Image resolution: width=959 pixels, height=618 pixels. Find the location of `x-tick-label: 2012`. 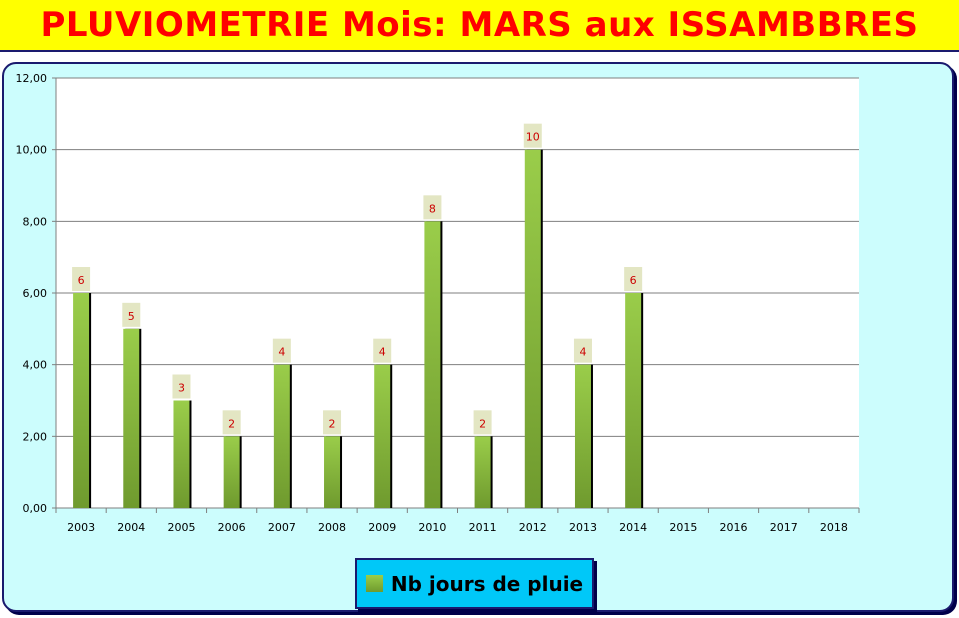

x-tick-label: 2012 is located at coordinates (533, 527).